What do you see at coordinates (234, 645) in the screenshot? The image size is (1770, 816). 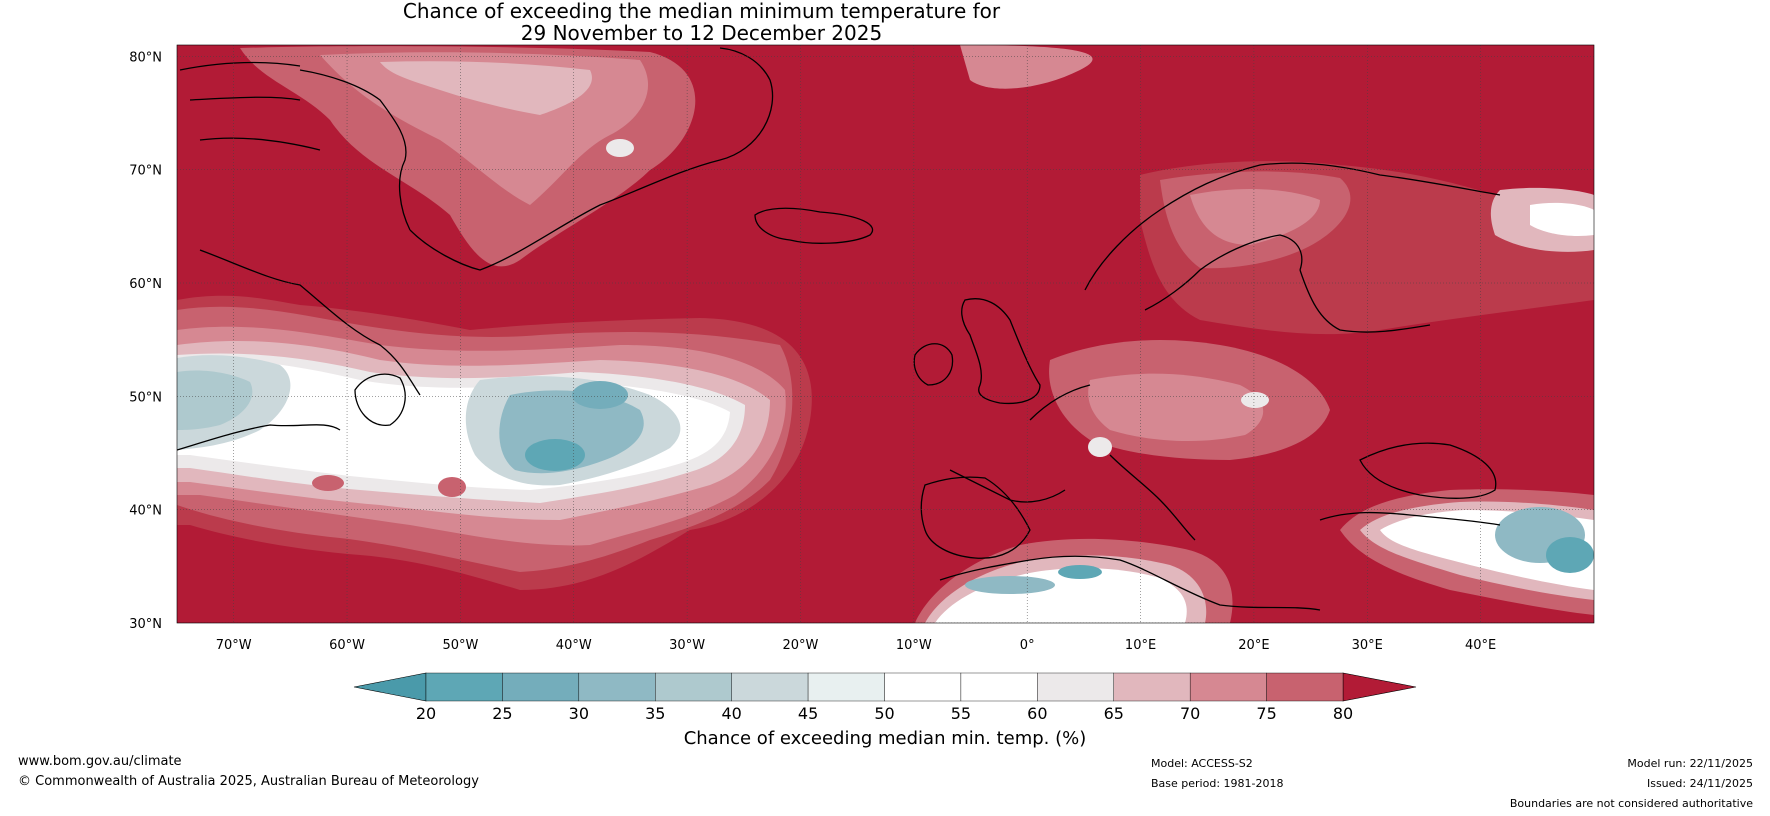 I see `longitude-label: 70°W` at bounding box center [234, 645].